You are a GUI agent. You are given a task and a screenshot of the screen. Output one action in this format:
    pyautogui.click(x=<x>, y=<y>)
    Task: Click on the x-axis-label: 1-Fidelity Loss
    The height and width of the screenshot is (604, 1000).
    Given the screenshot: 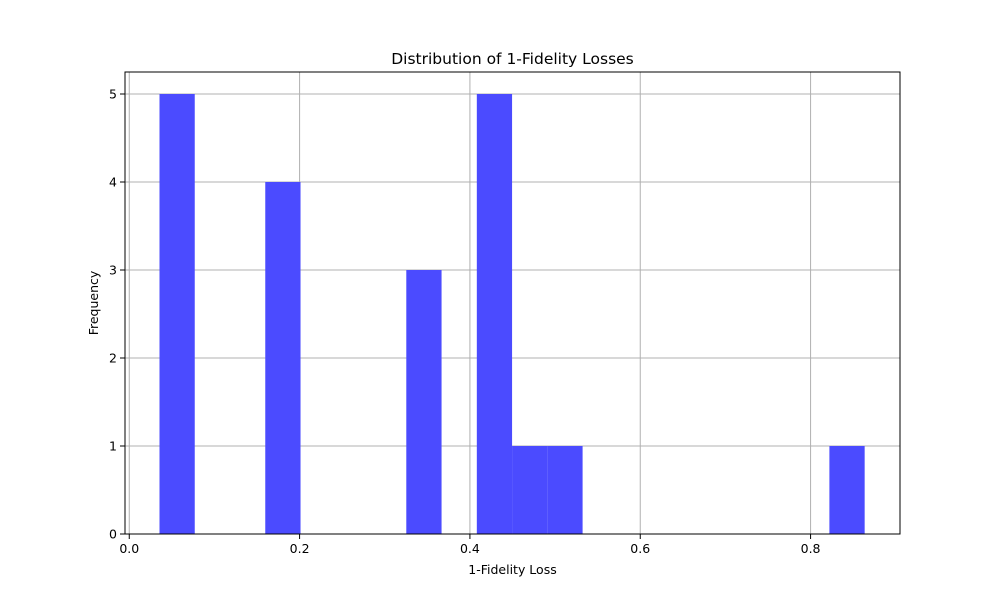 What is the action you would take?
    pyautogui.click(x=512, y=569)
    